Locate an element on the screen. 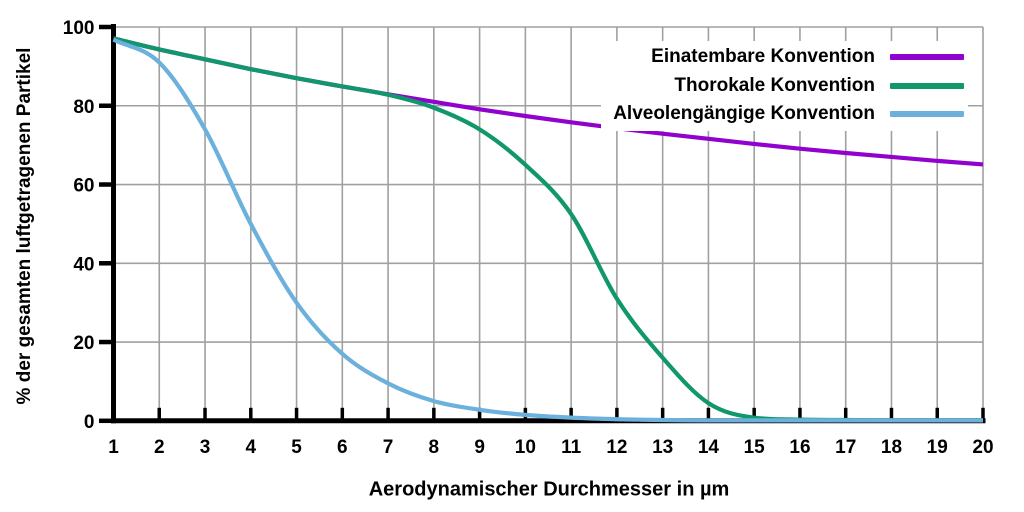  legend-item-inhalable: Einatembare Konvention is located at coordinates (788, 57).